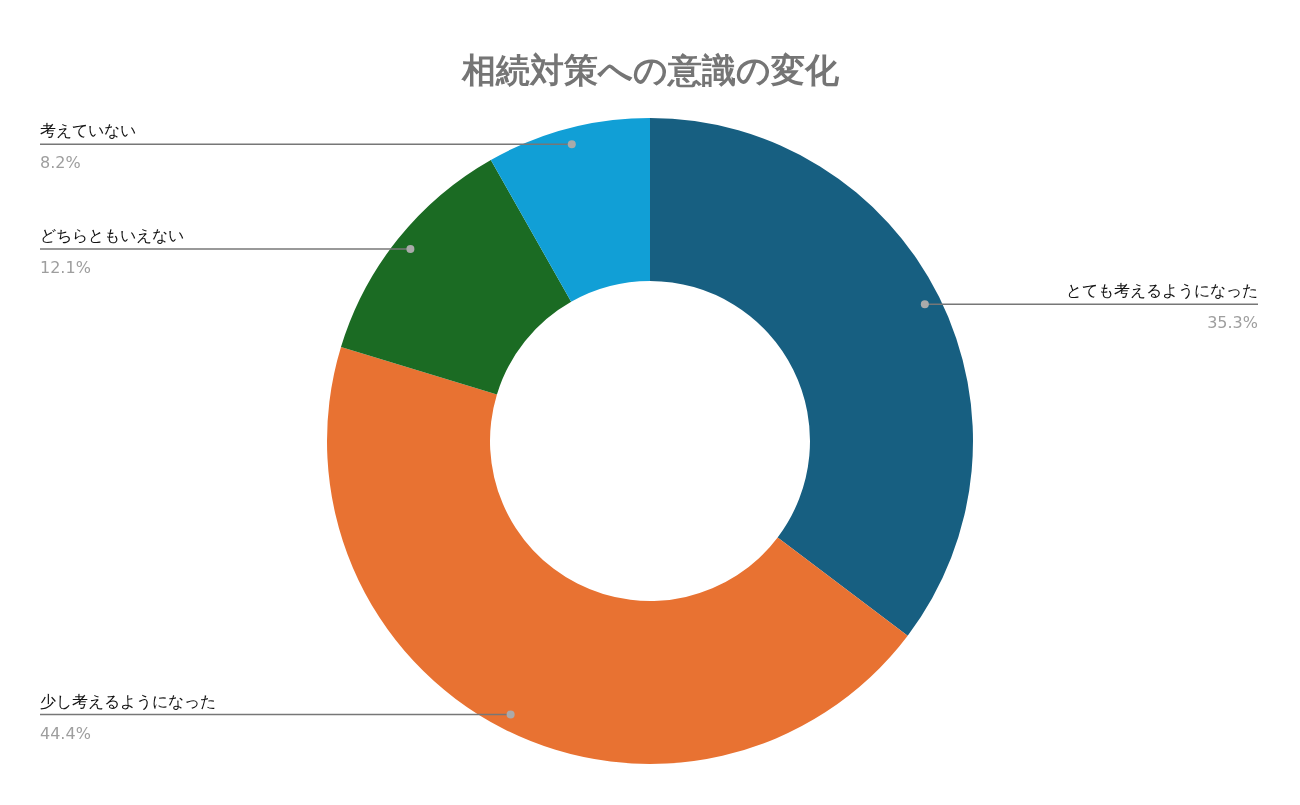 This screenshot has height=805, width=1300. I want to click on slice-label: とても考えるようになった, so click(1162, 291).